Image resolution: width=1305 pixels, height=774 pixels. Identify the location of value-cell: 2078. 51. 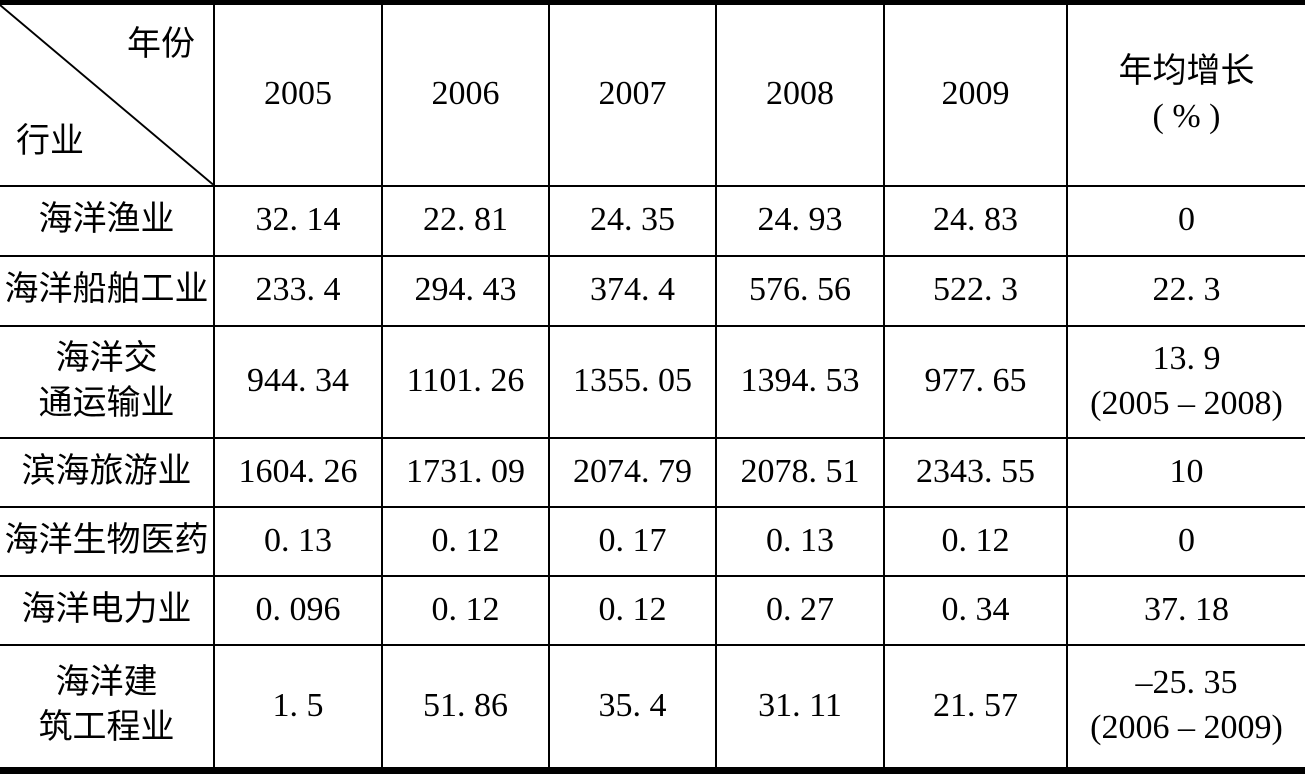
(800, 472).